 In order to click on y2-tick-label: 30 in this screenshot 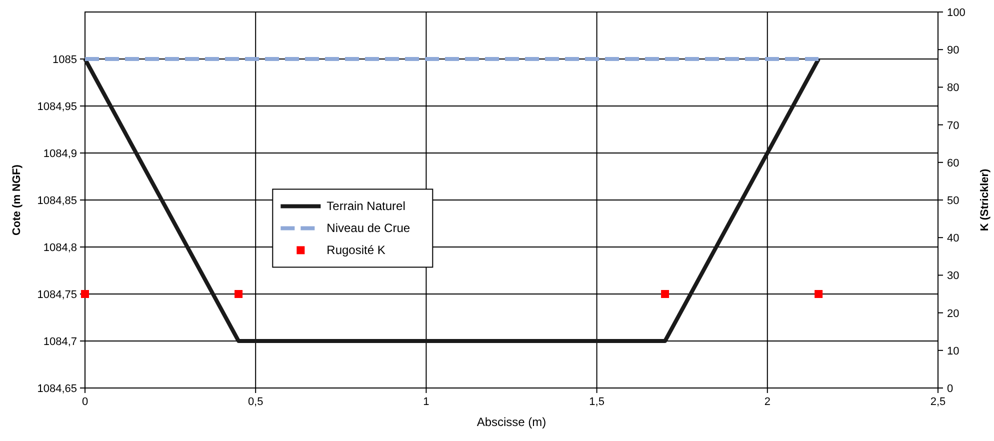, I will do `click(953, 276)`.